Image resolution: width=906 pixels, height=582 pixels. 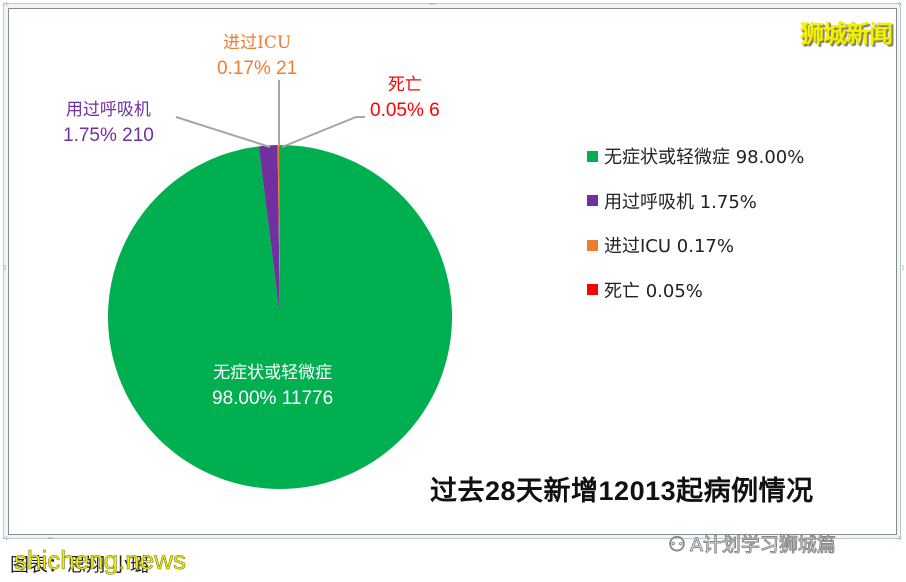 What do you see at coordinates (677, 543) in the screenshot?
I see `wechat-icon: ⚇` at bounding box center [677, 543].